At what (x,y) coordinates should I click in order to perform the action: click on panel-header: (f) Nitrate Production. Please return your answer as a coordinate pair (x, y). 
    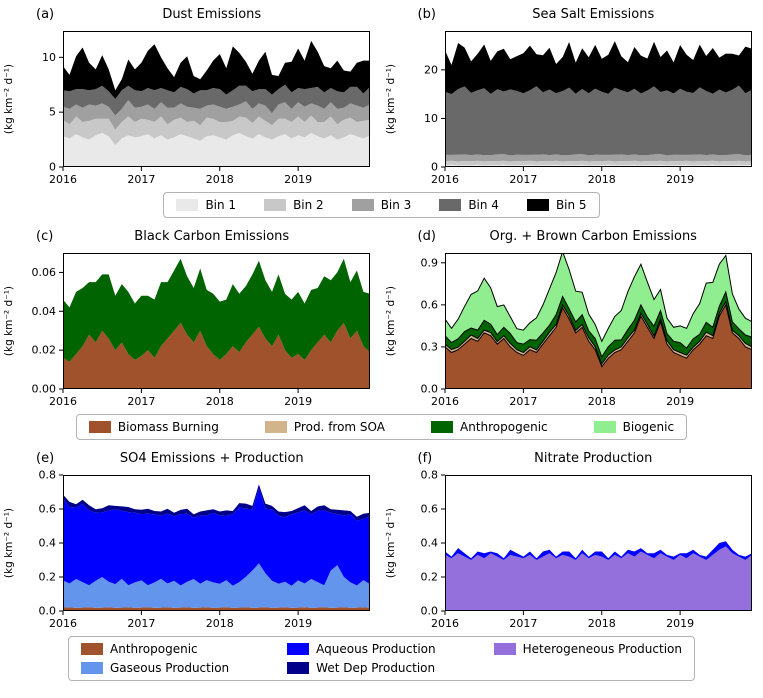
    Looking at the image, I should click on (572, 459).